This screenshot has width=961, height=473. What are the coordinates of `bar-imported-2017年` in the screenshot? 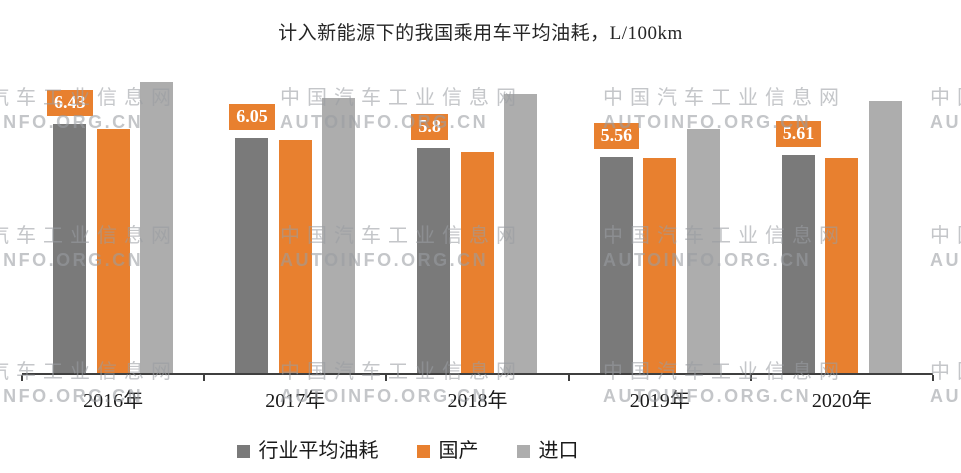 It's located at (339, 235).